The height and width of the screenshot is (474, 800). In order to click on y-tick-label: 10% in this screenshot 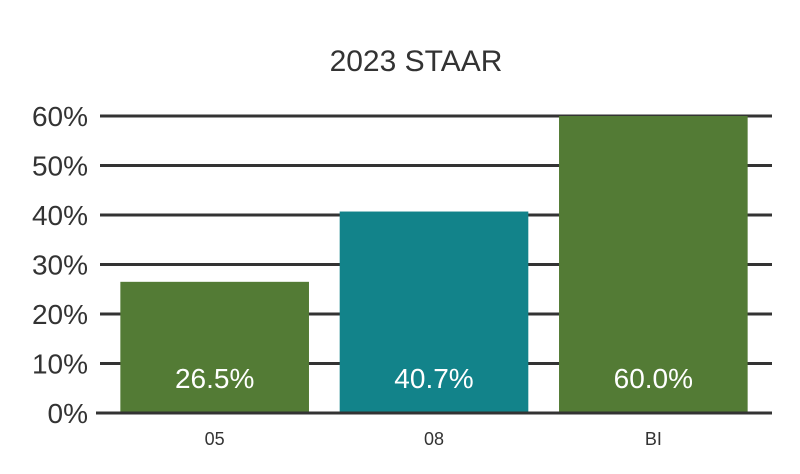, I will do `click(60, 364)`.